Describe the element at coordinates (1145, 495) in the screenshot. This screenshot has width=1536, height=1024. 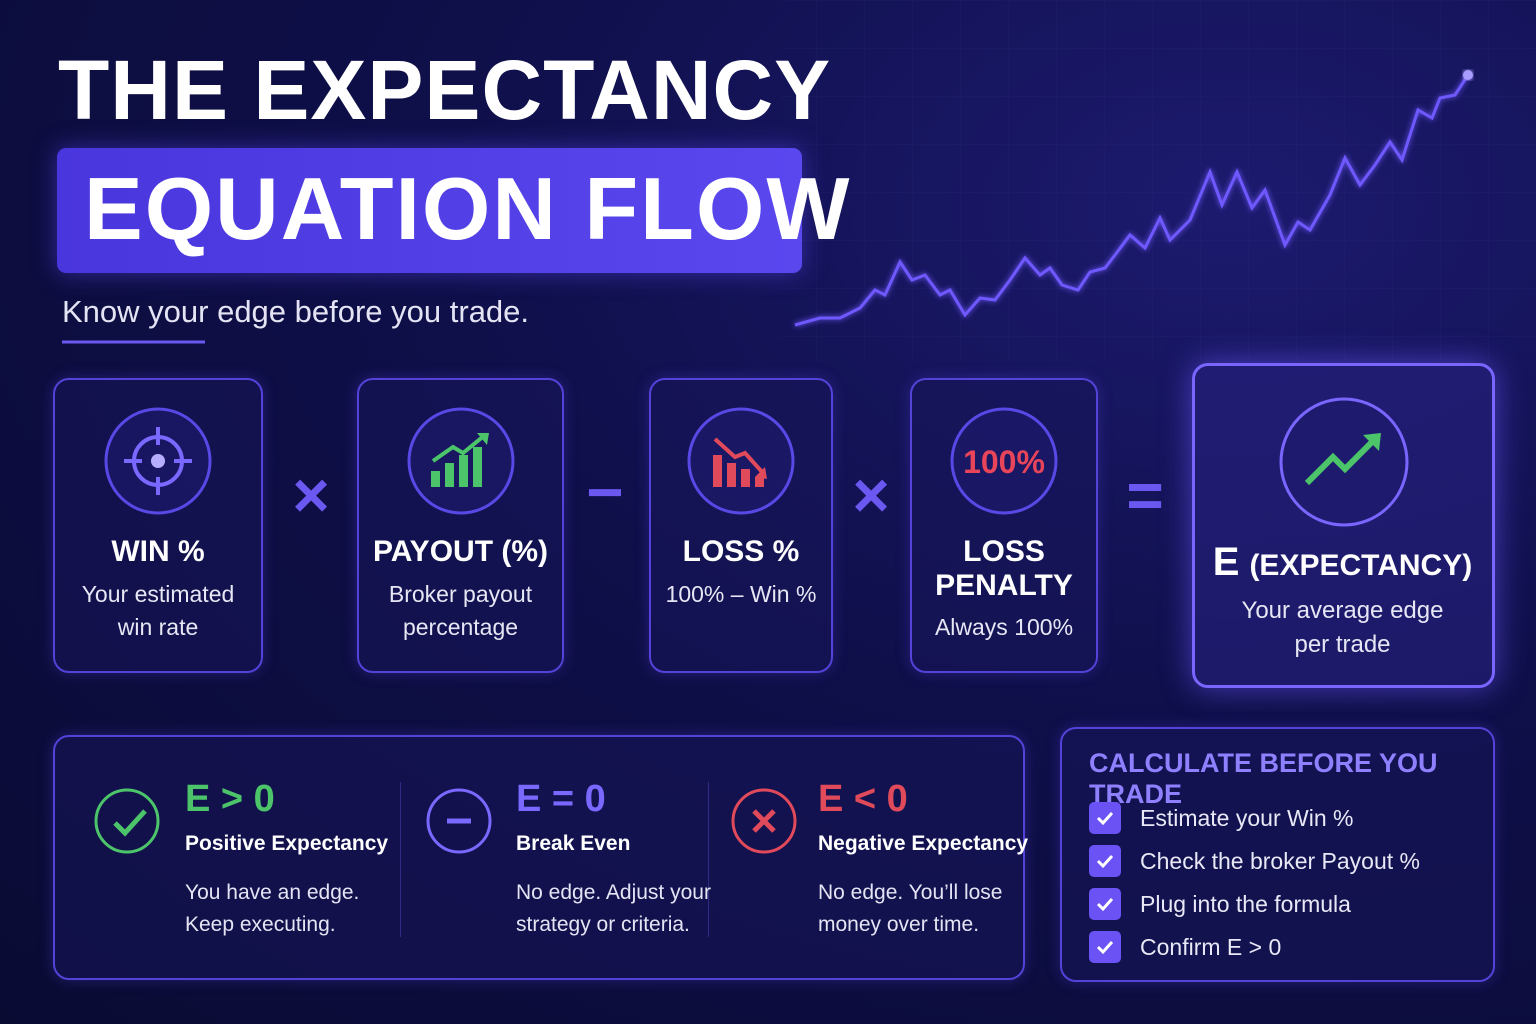
I see `operator: =` at that location.